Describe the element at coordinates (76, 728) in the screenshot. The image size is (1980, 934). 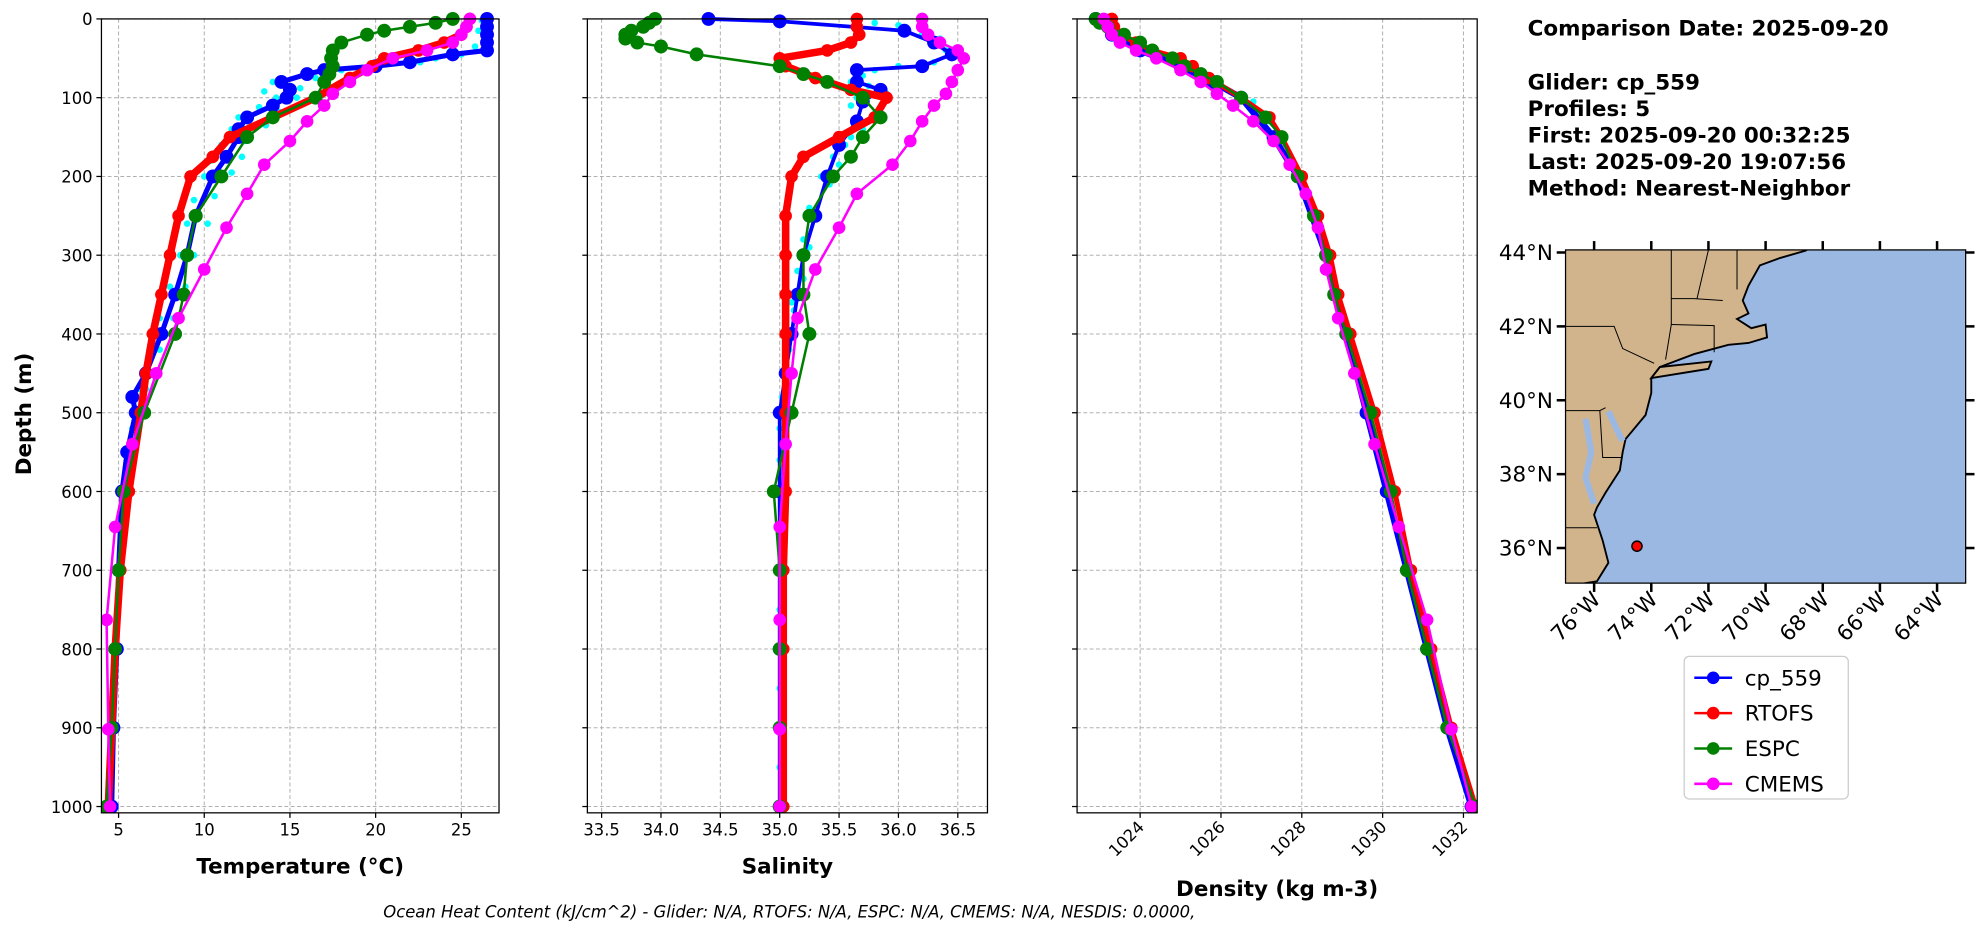
I see `y-tick-label: 900` at that location.